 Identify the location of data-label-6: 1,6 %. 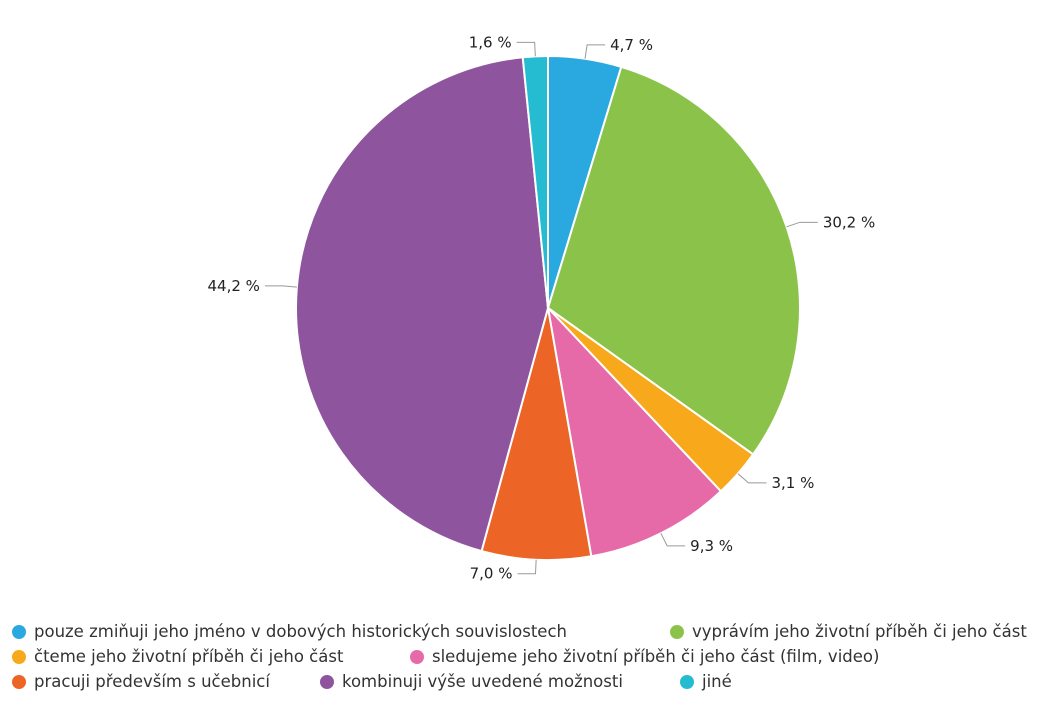
(490, 42).